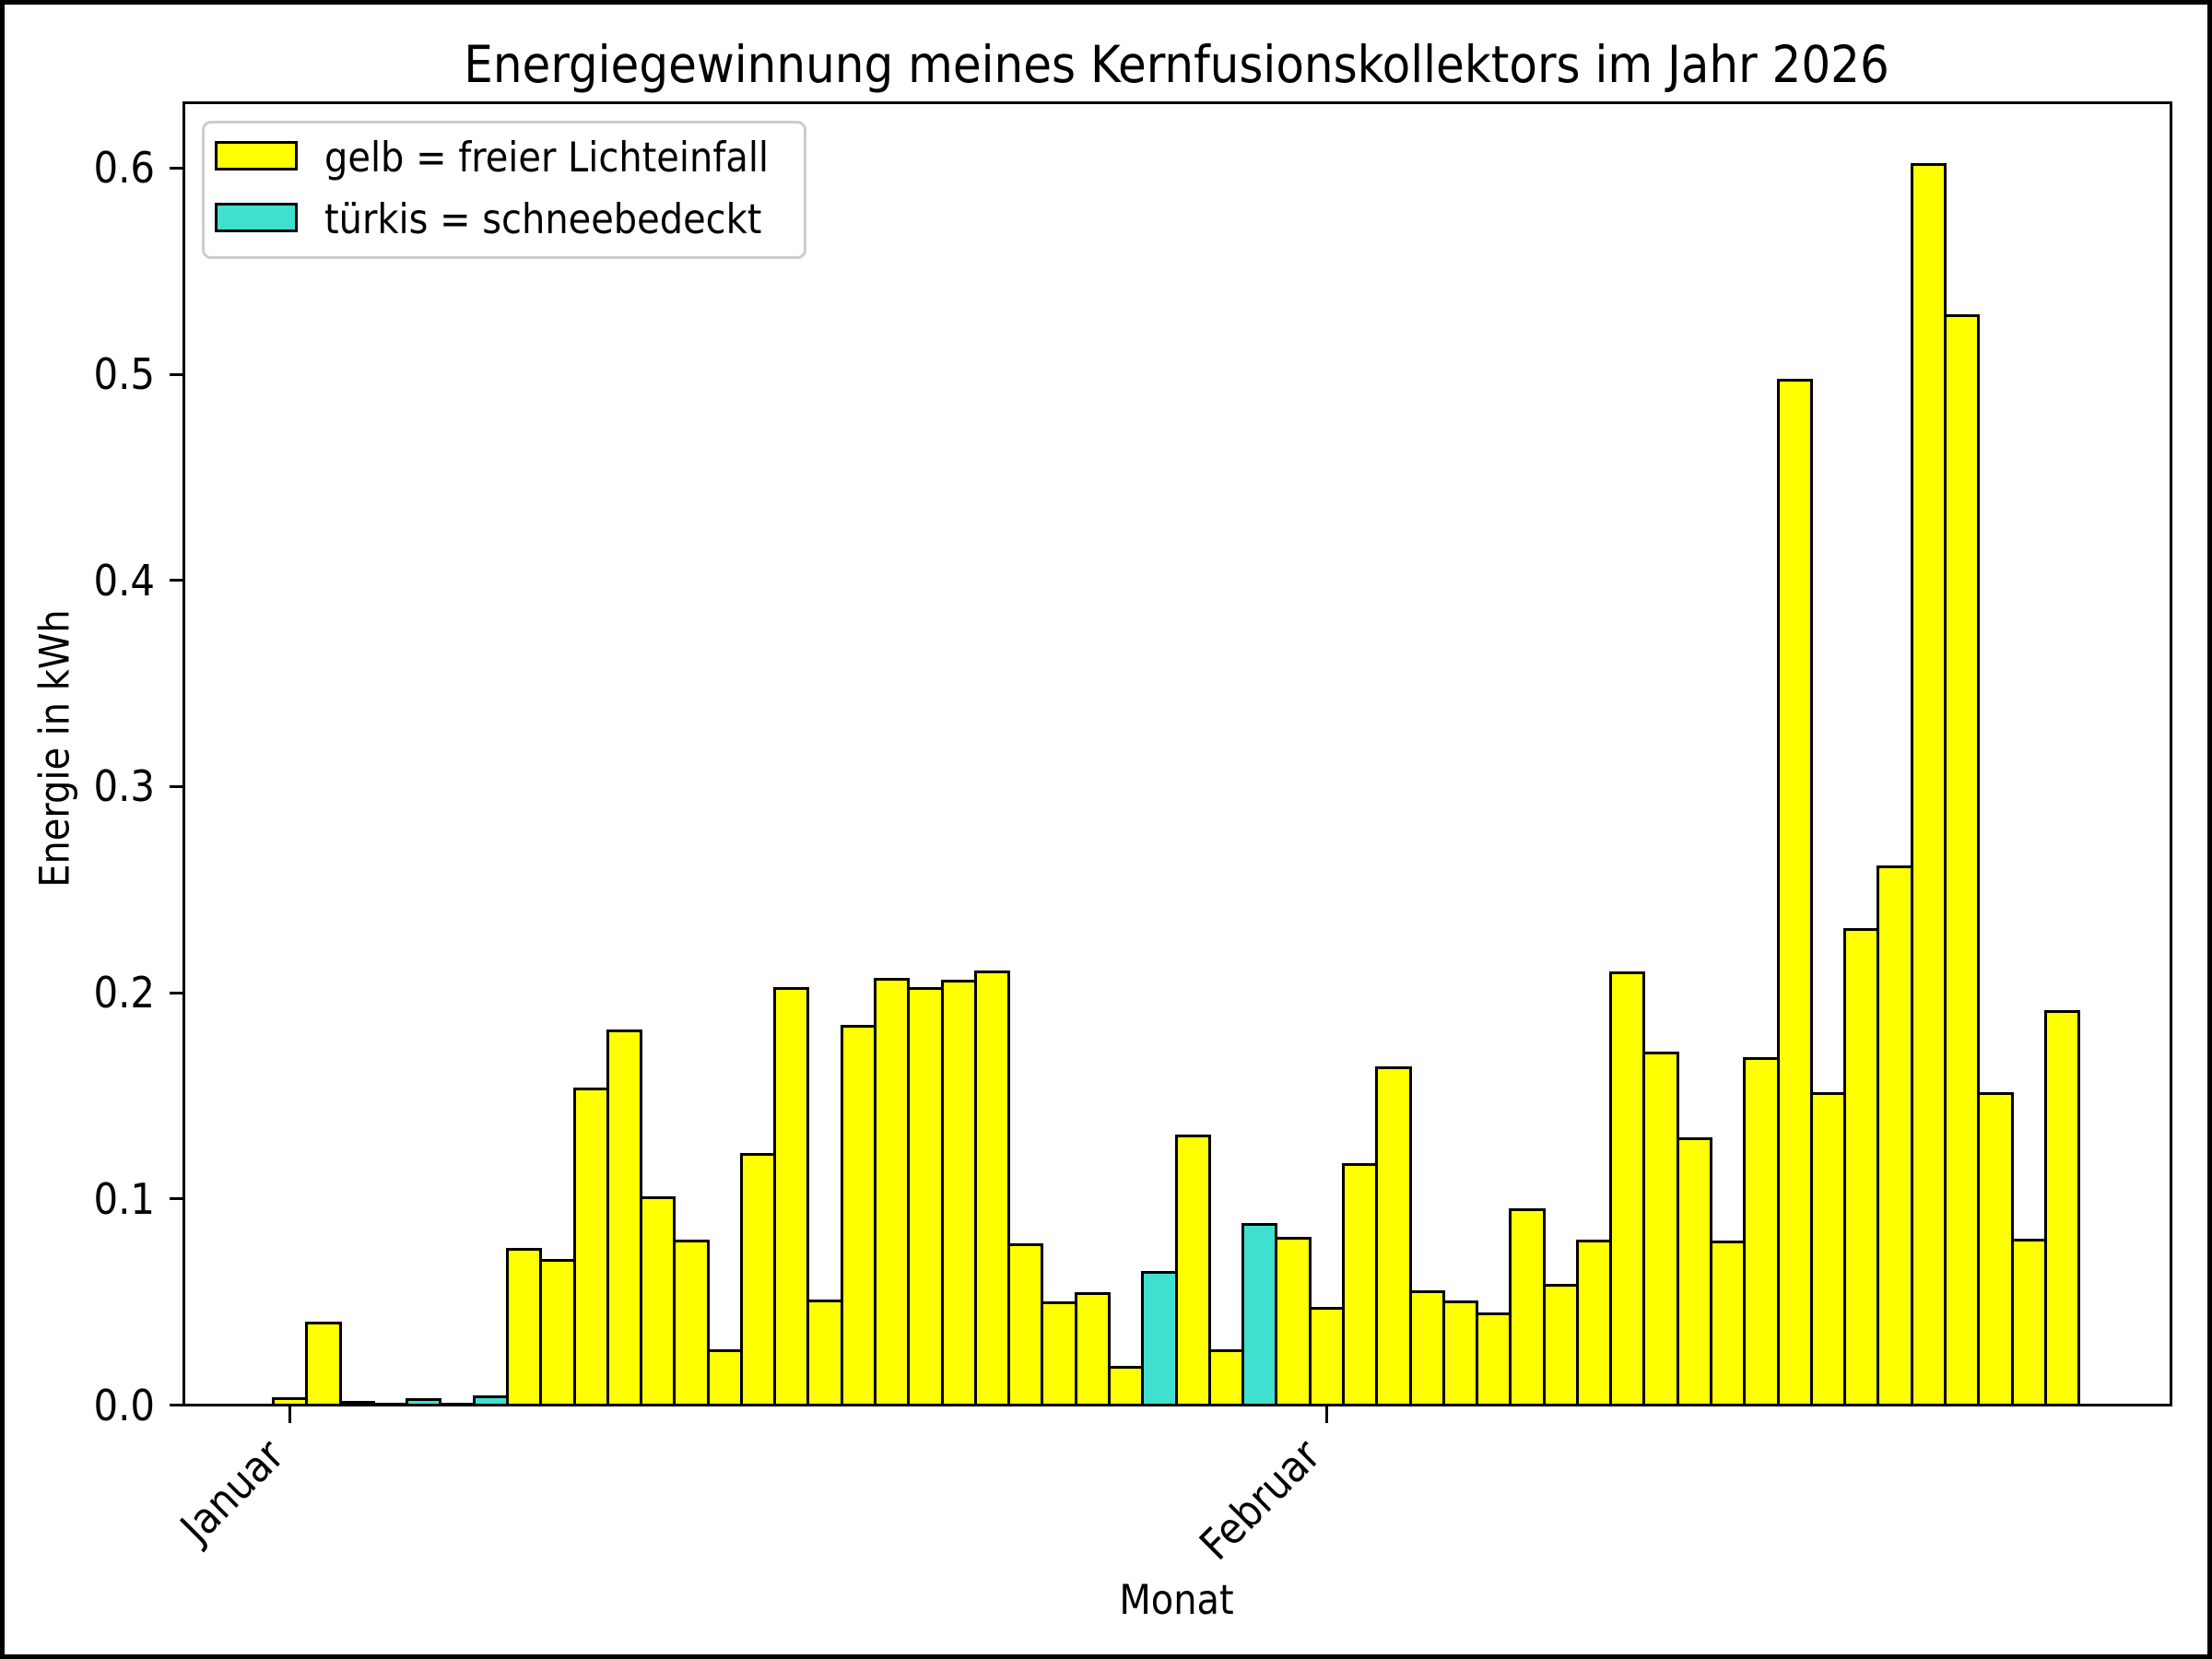  What do you see at coordinates (175, 374) in the screenshot?
I see `y-tick-0.5` at bounding box center [175, 374].